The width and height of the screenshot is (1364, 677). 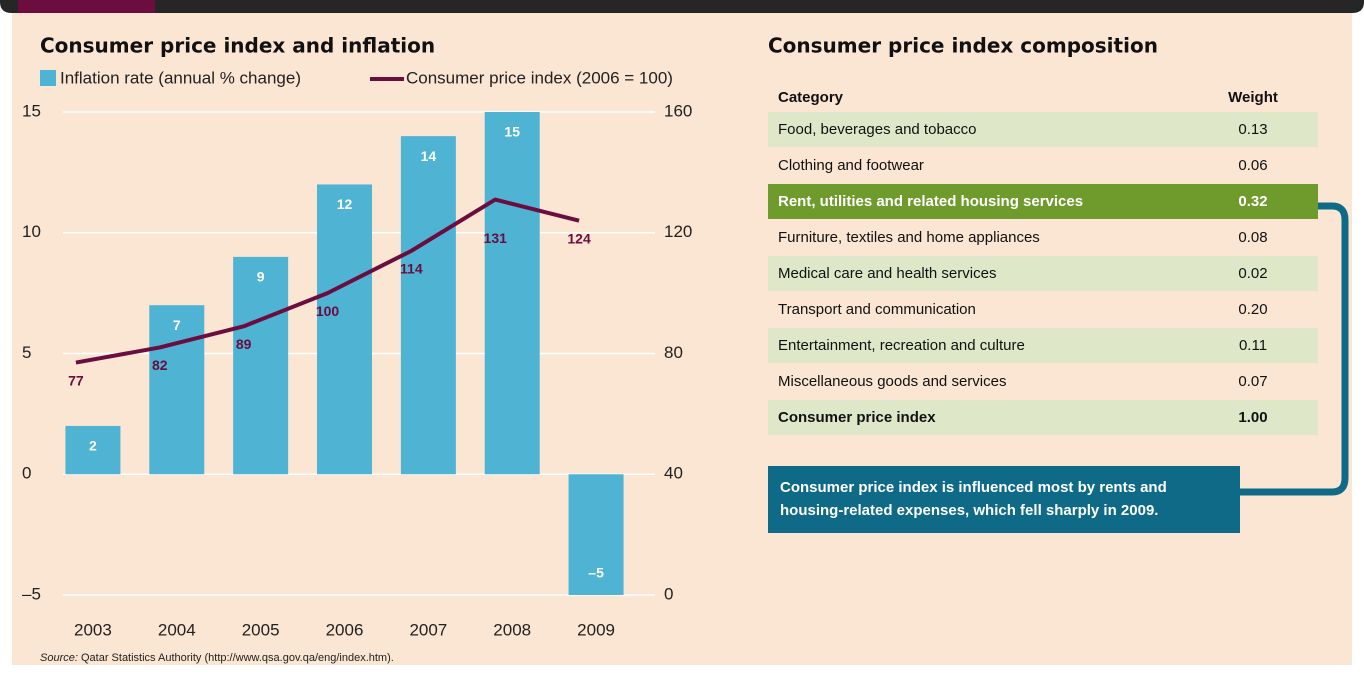 What do you see at coordinates (328, 311) in the screenshot?
I see `line-label: 100` at bounding box center [328, 311].